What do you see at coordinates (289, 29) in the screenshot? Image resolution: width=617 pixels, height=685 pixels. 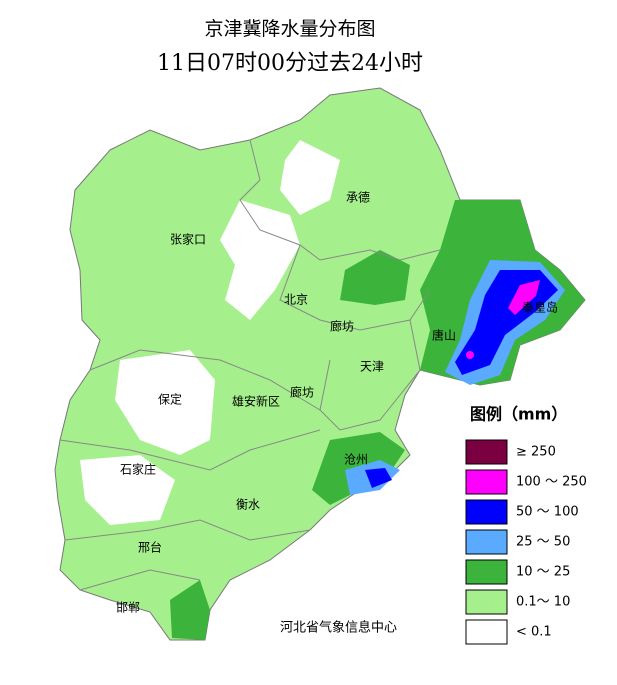 I see `title-line1: 京津冀降水量分布图` at bounding box center [289, 29].